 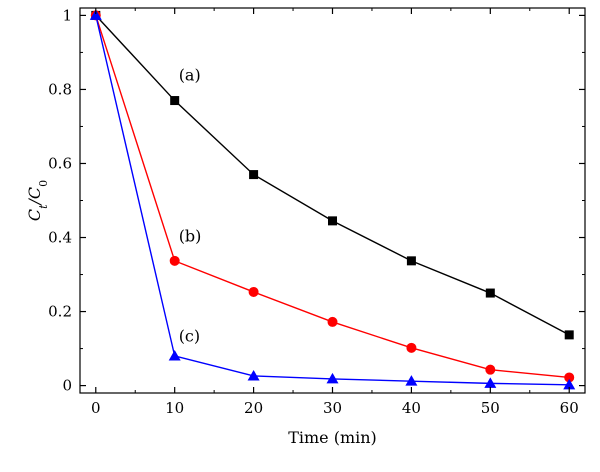 I want to click on y-axis-title-main: C, so click(x=34, y=215).